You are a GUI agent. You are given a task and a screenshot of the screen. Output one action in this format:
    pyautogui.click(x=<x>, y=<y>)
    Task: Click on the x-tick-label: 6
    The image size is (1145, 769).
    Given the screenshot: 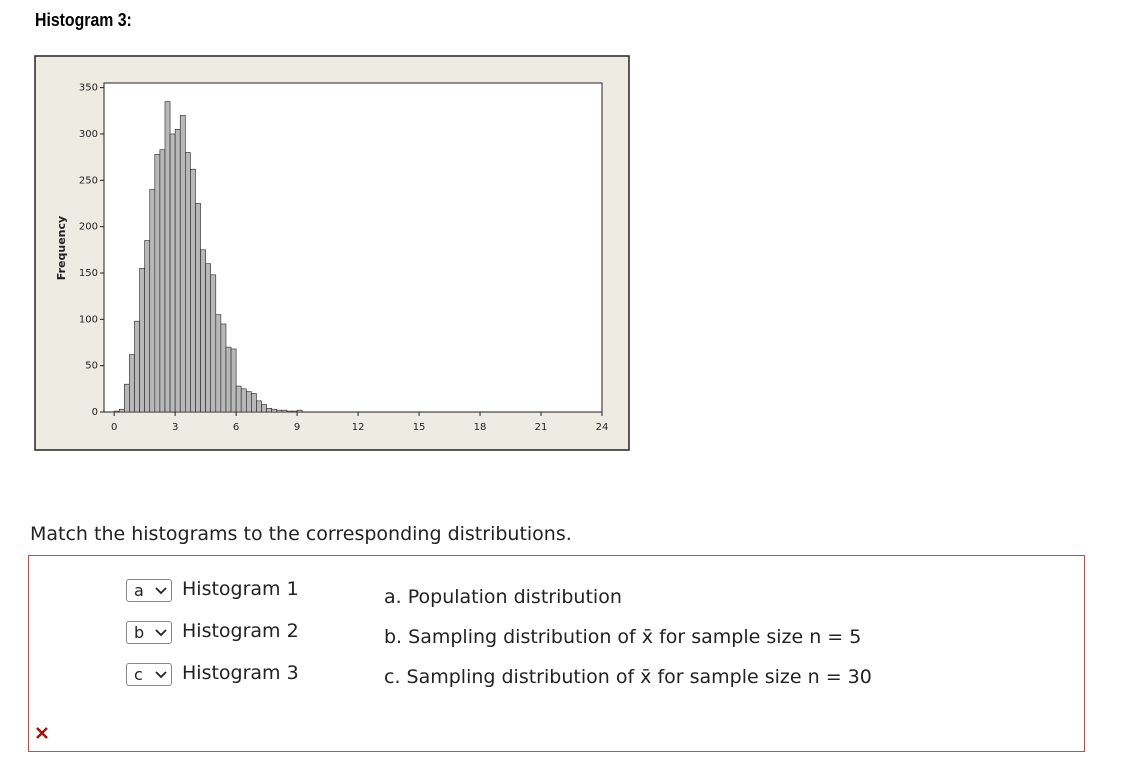 What is the action you would take?
    pyautogui.click(x=236, y=427)
    